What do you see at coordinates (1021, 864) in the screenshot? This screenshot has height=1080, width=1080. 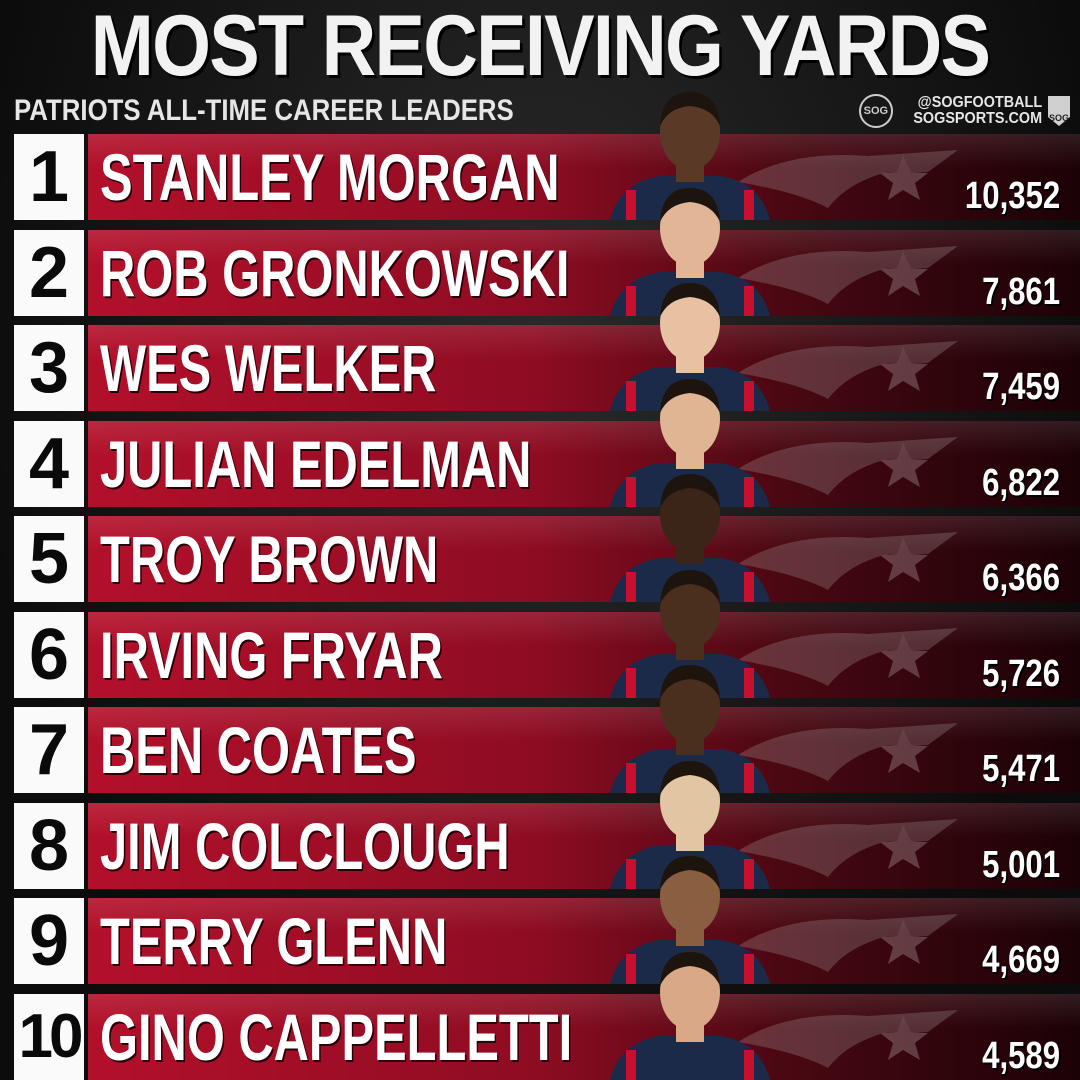 I see `yards-value: 5,001` at bounding box center [1021, 864].